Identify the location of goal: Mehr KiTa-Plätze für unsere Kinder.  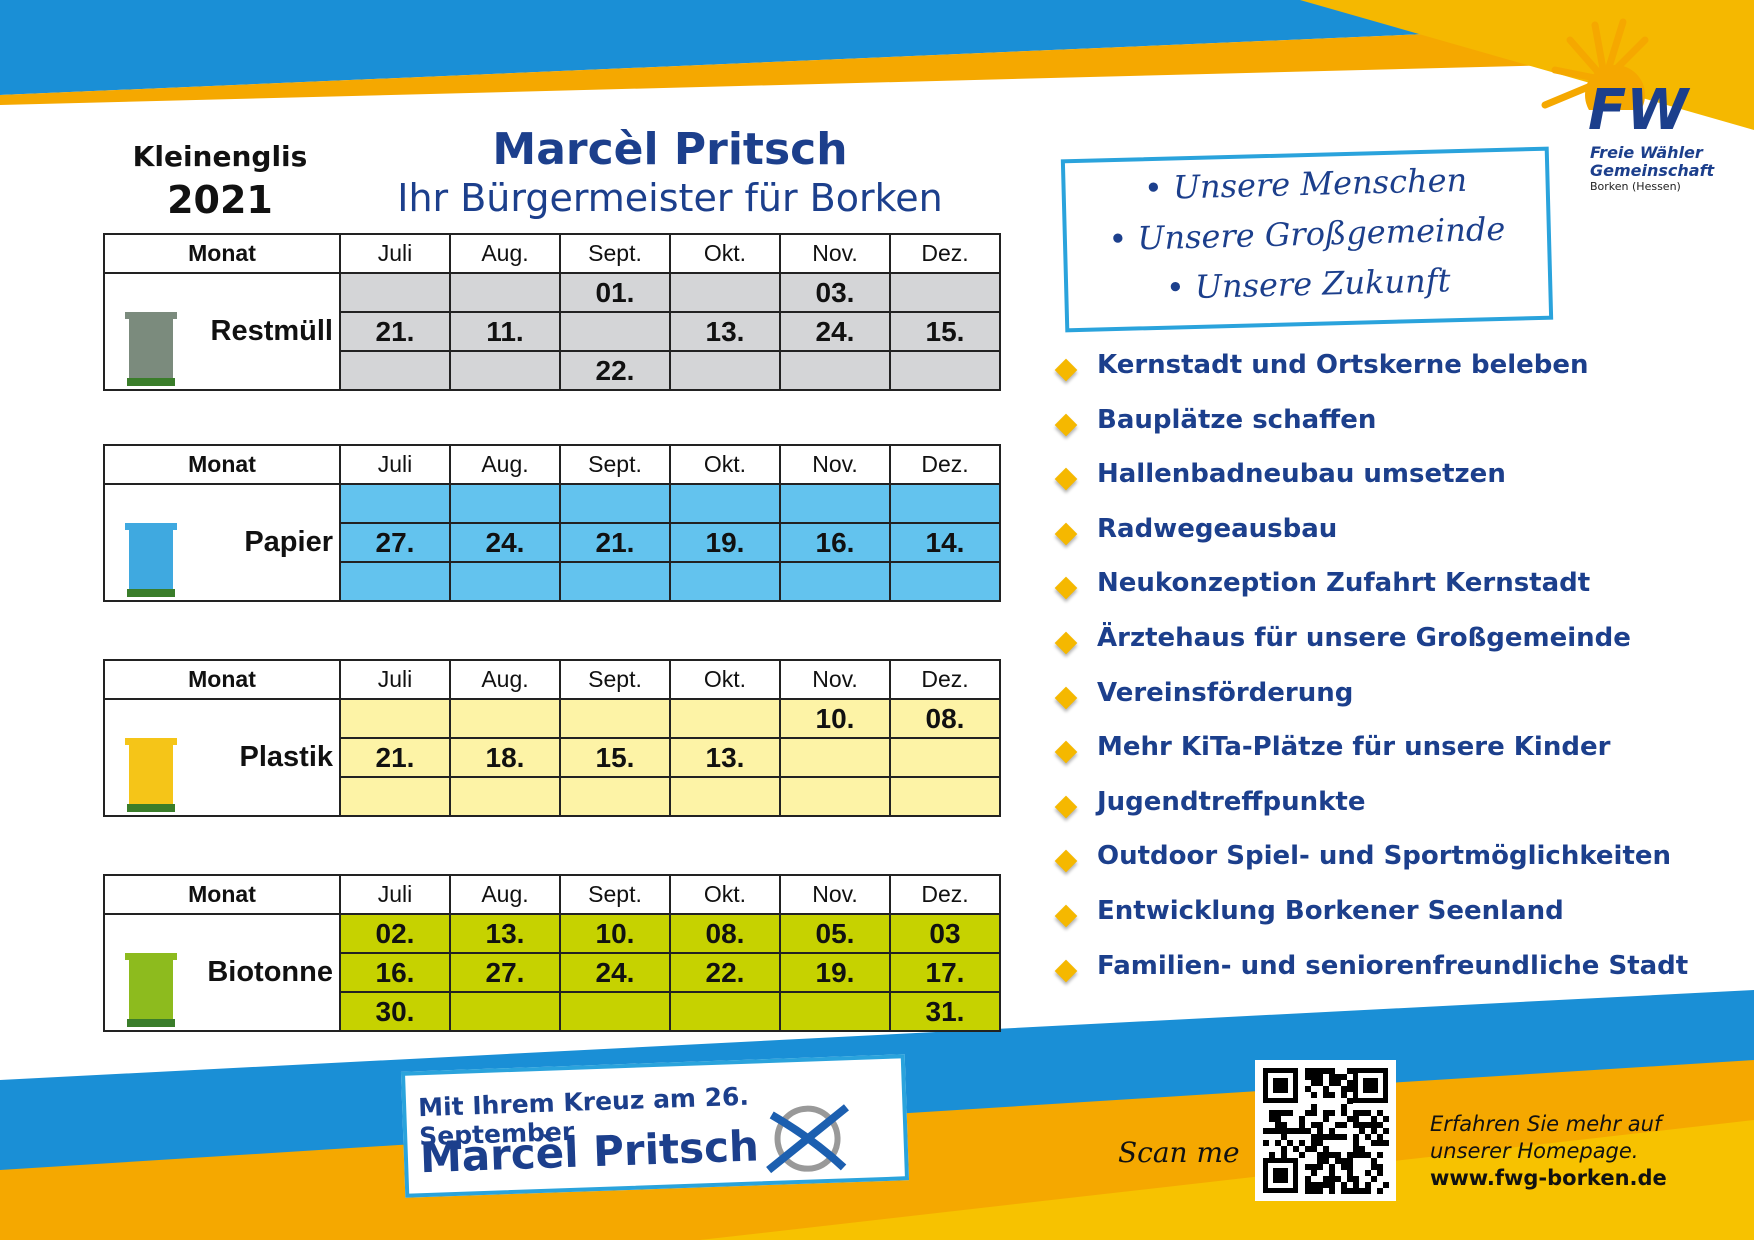
(1354, 747).